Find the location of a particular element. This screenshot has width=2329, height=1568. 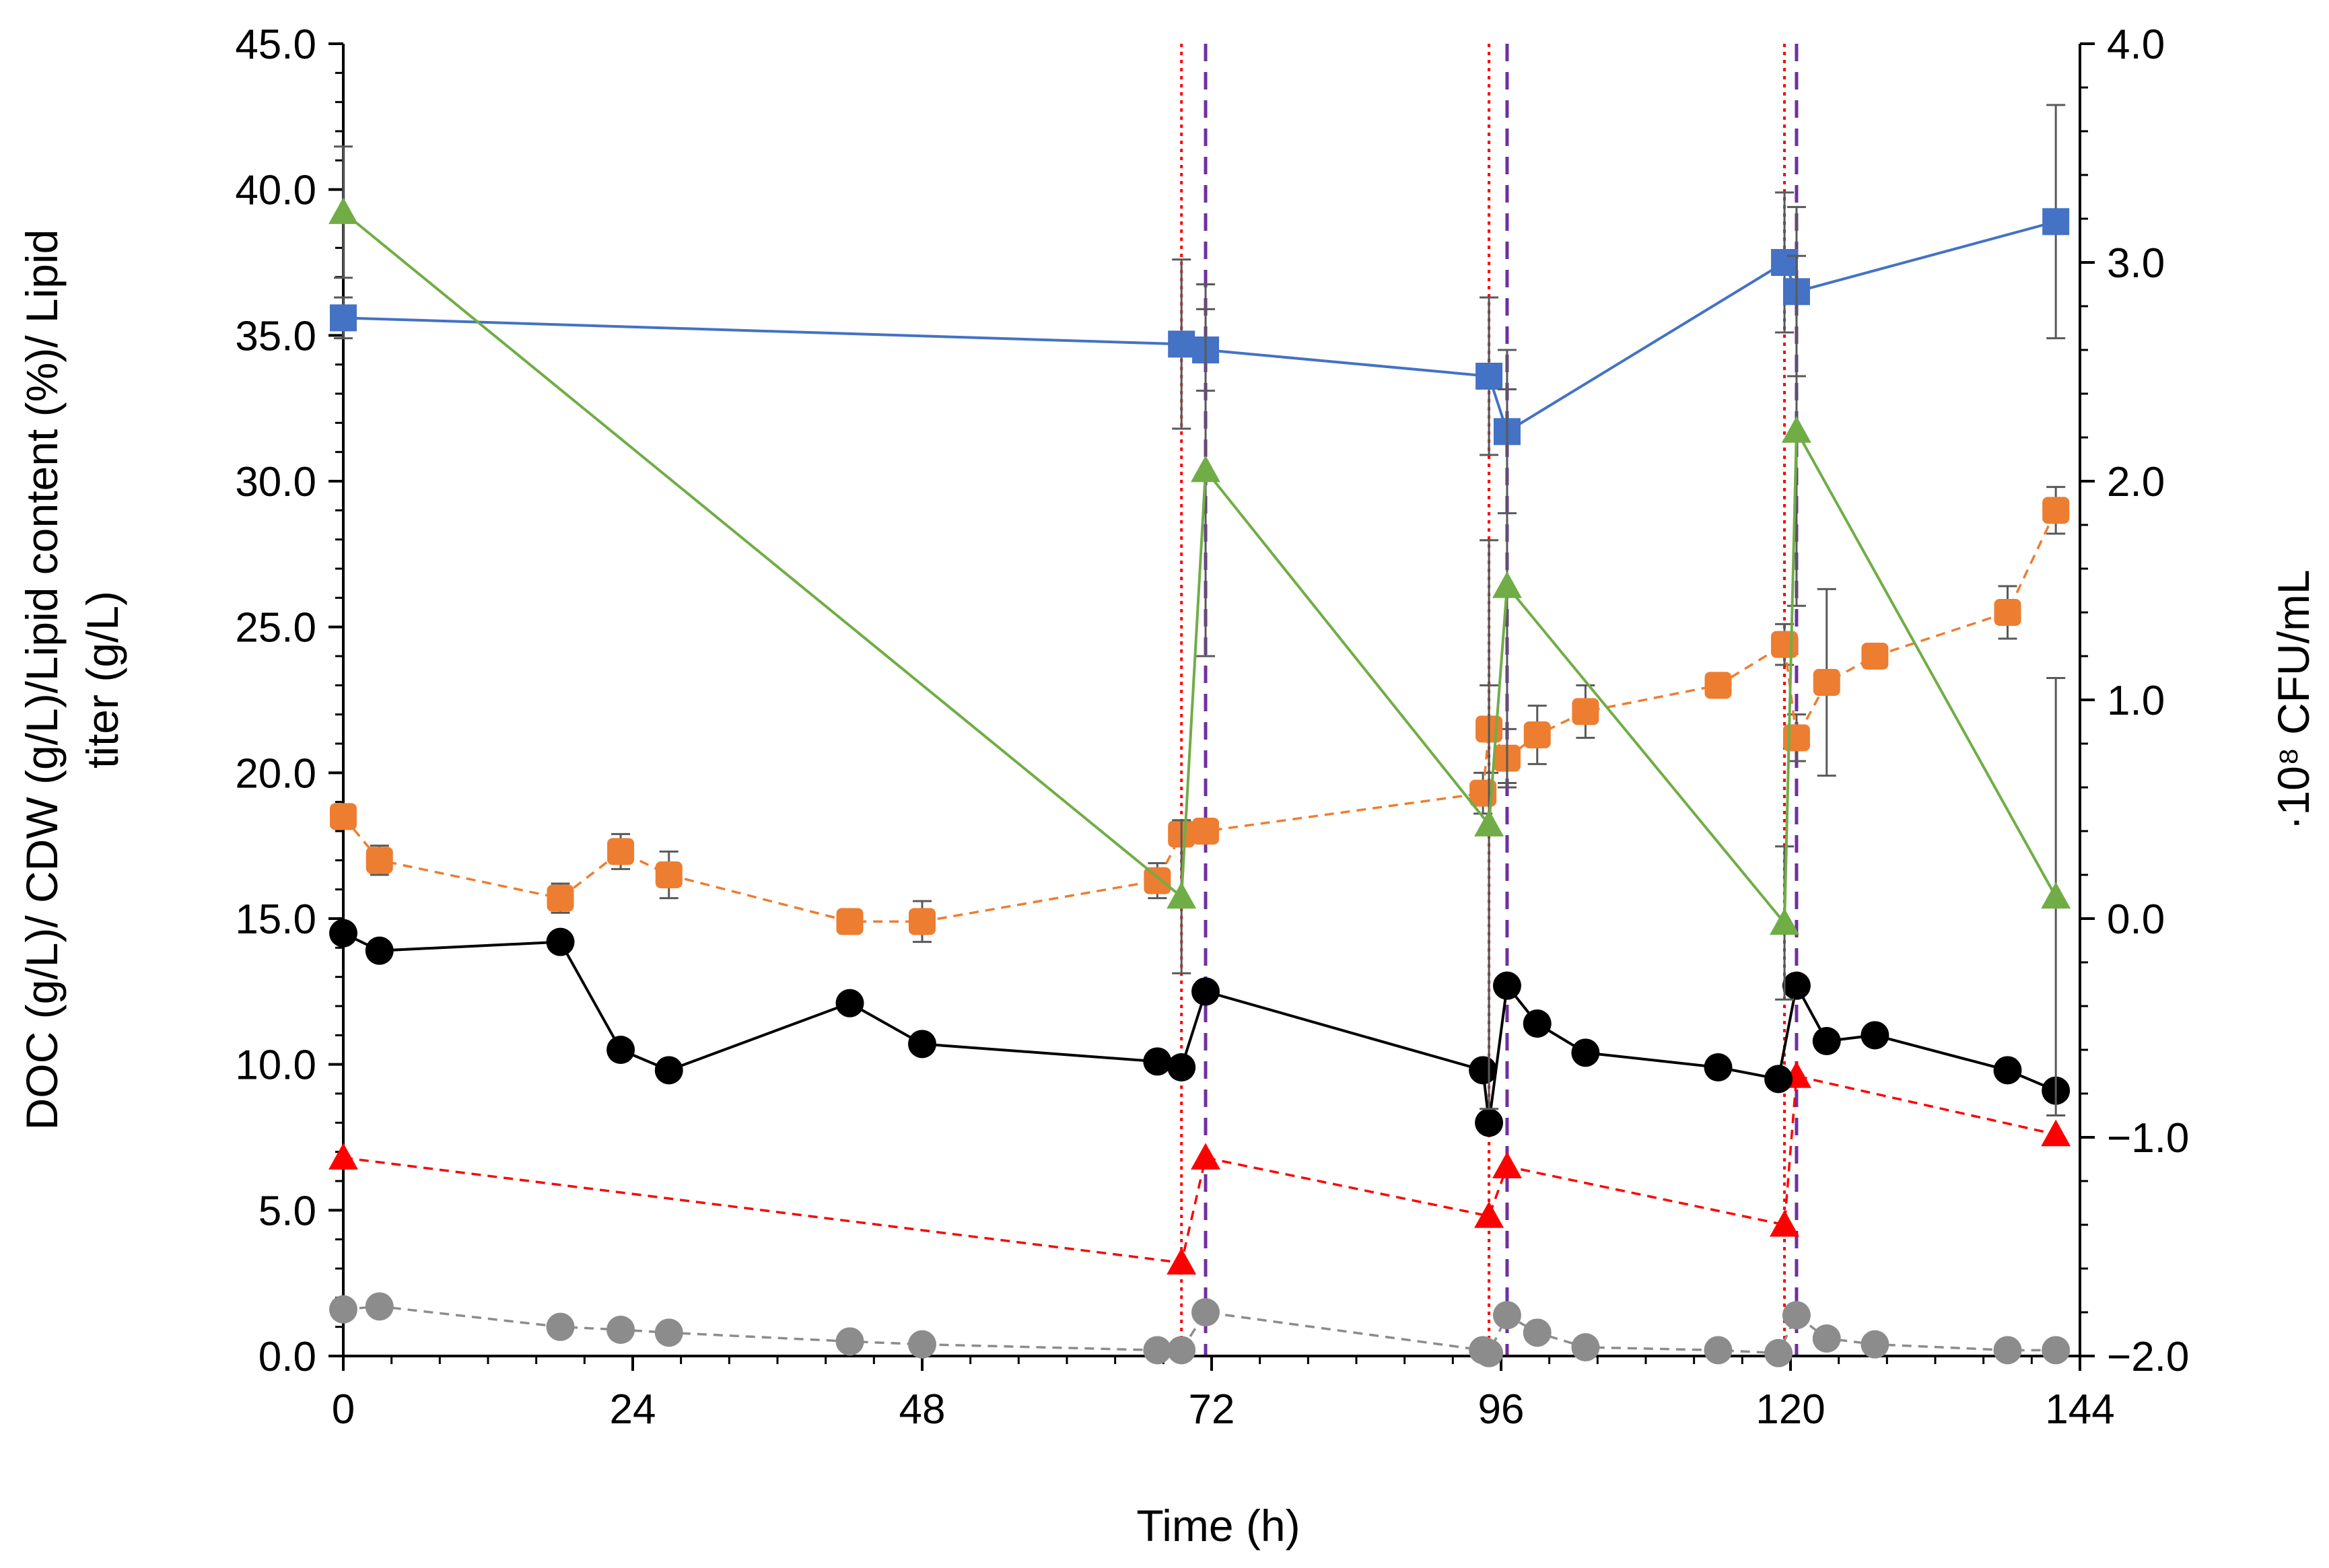

x-tick-label: 48 is located at coordinates (922, 1409).